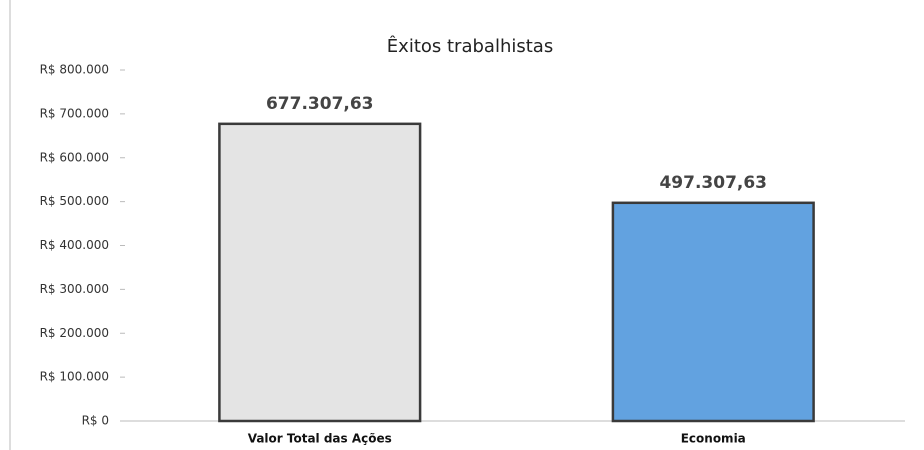 The image size is (924, 450). Describe the element at coordinates (713, 439) in the screenshot. I see `x-tick-label: Economia` at that location.